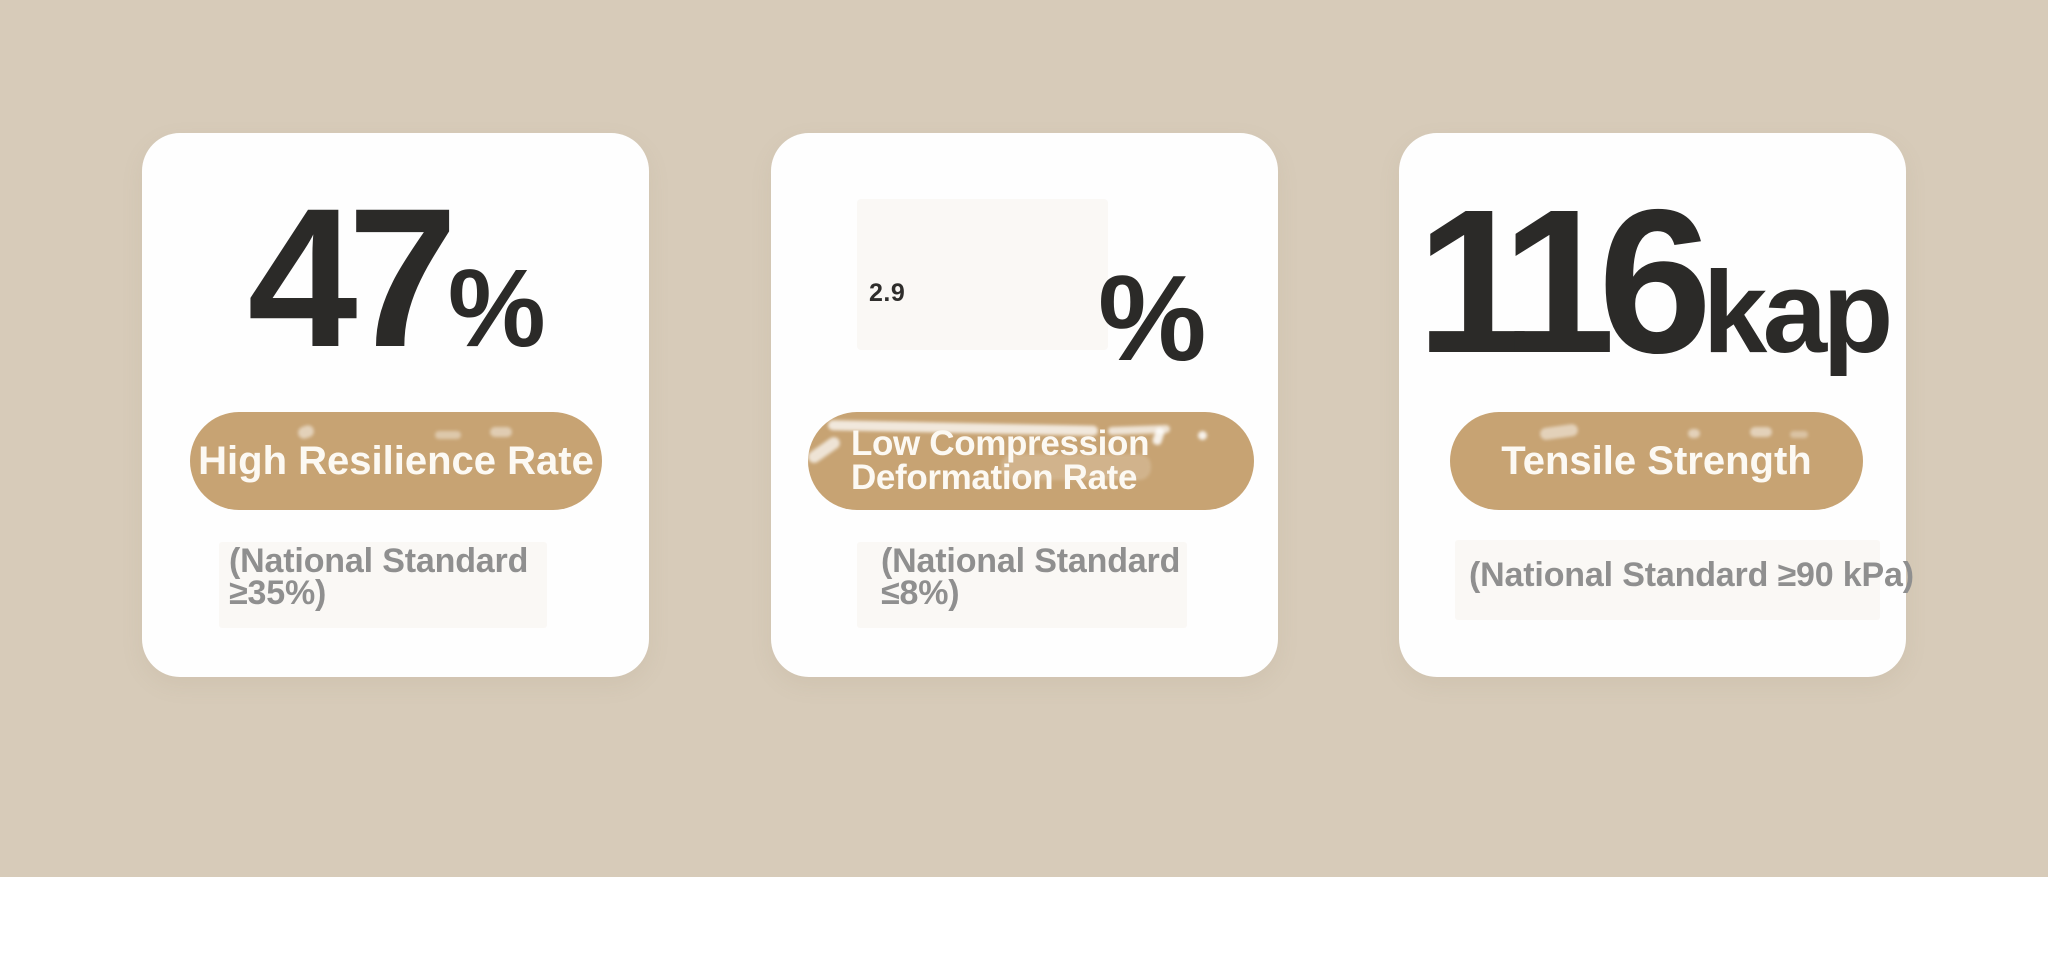 The width and height of the screenshot is (2048, 961). I want to click on spec-value-row: 47%, so click(395, 278).